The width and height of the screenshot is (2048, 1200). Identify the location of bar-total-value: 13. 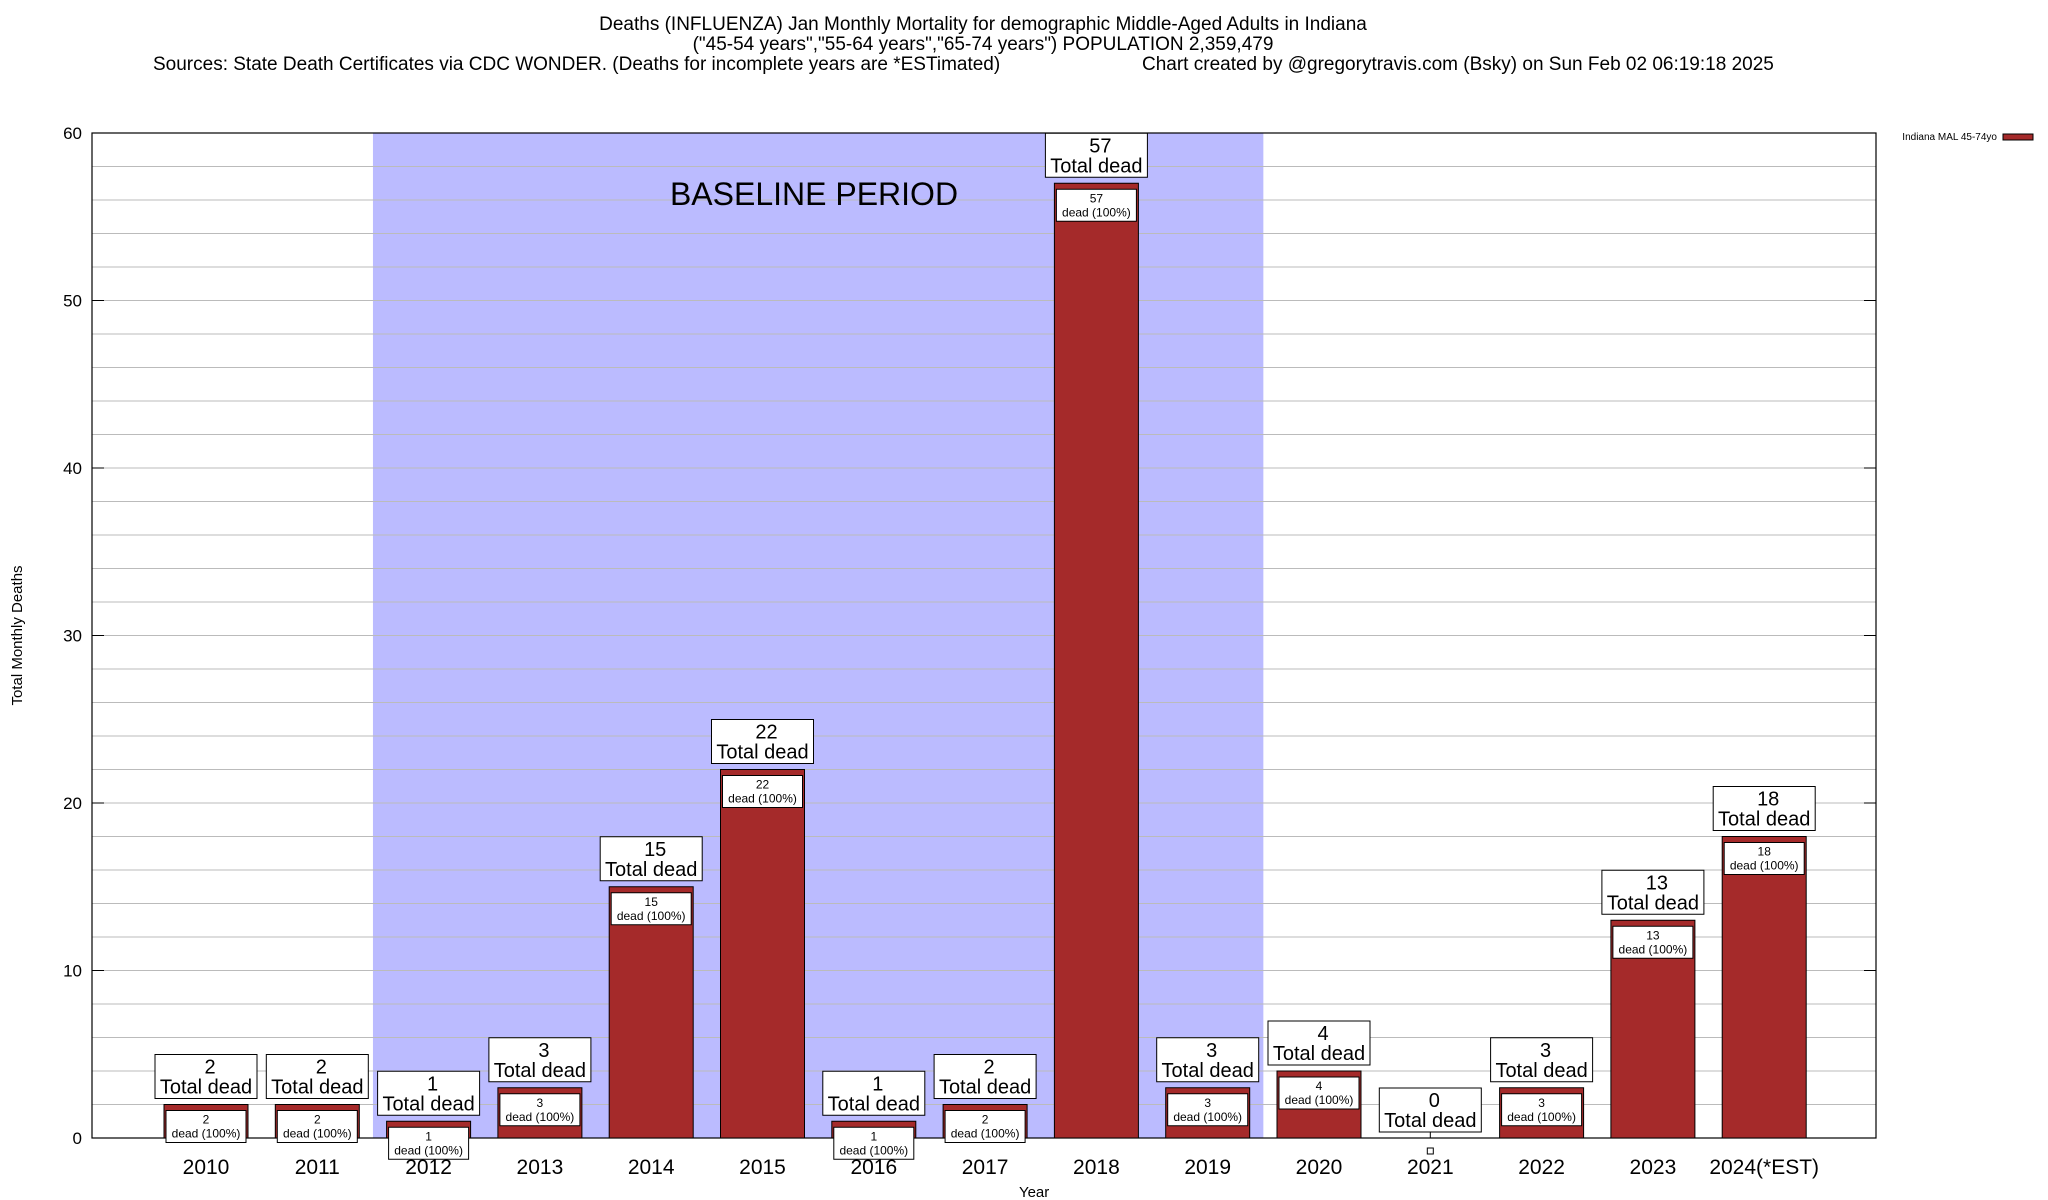
(1657, 883).